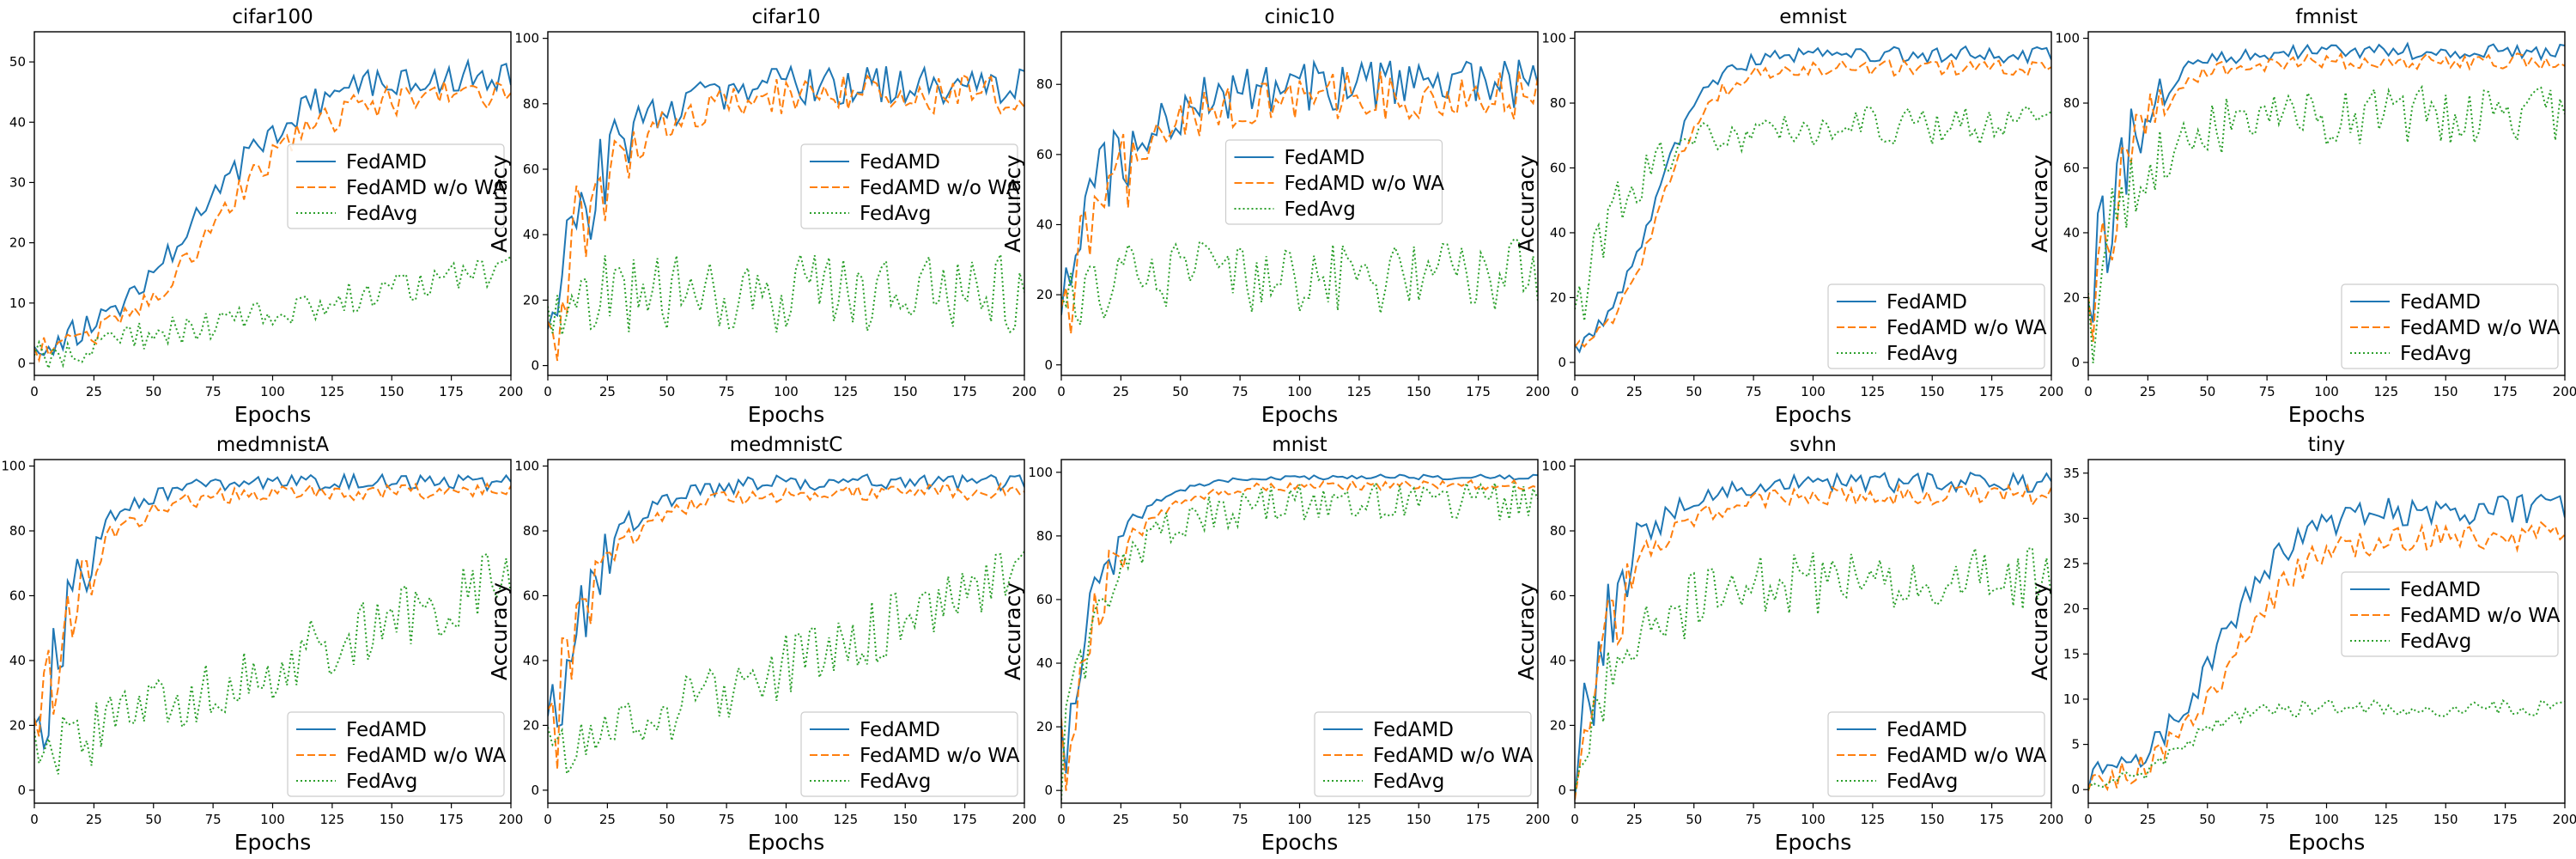  Describe the element at coordinates (1300, 17) in the screenshot. I see `subplot-title: cinic10` at that location.